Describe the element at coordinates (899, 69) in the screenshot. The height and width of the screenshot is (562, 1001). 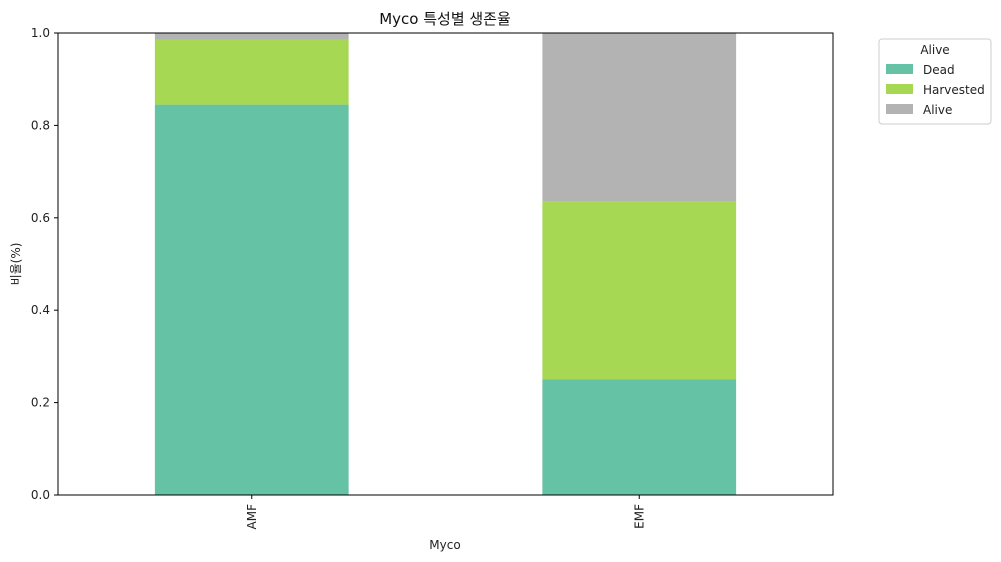
I see `legend-swatch-dead` at that location.